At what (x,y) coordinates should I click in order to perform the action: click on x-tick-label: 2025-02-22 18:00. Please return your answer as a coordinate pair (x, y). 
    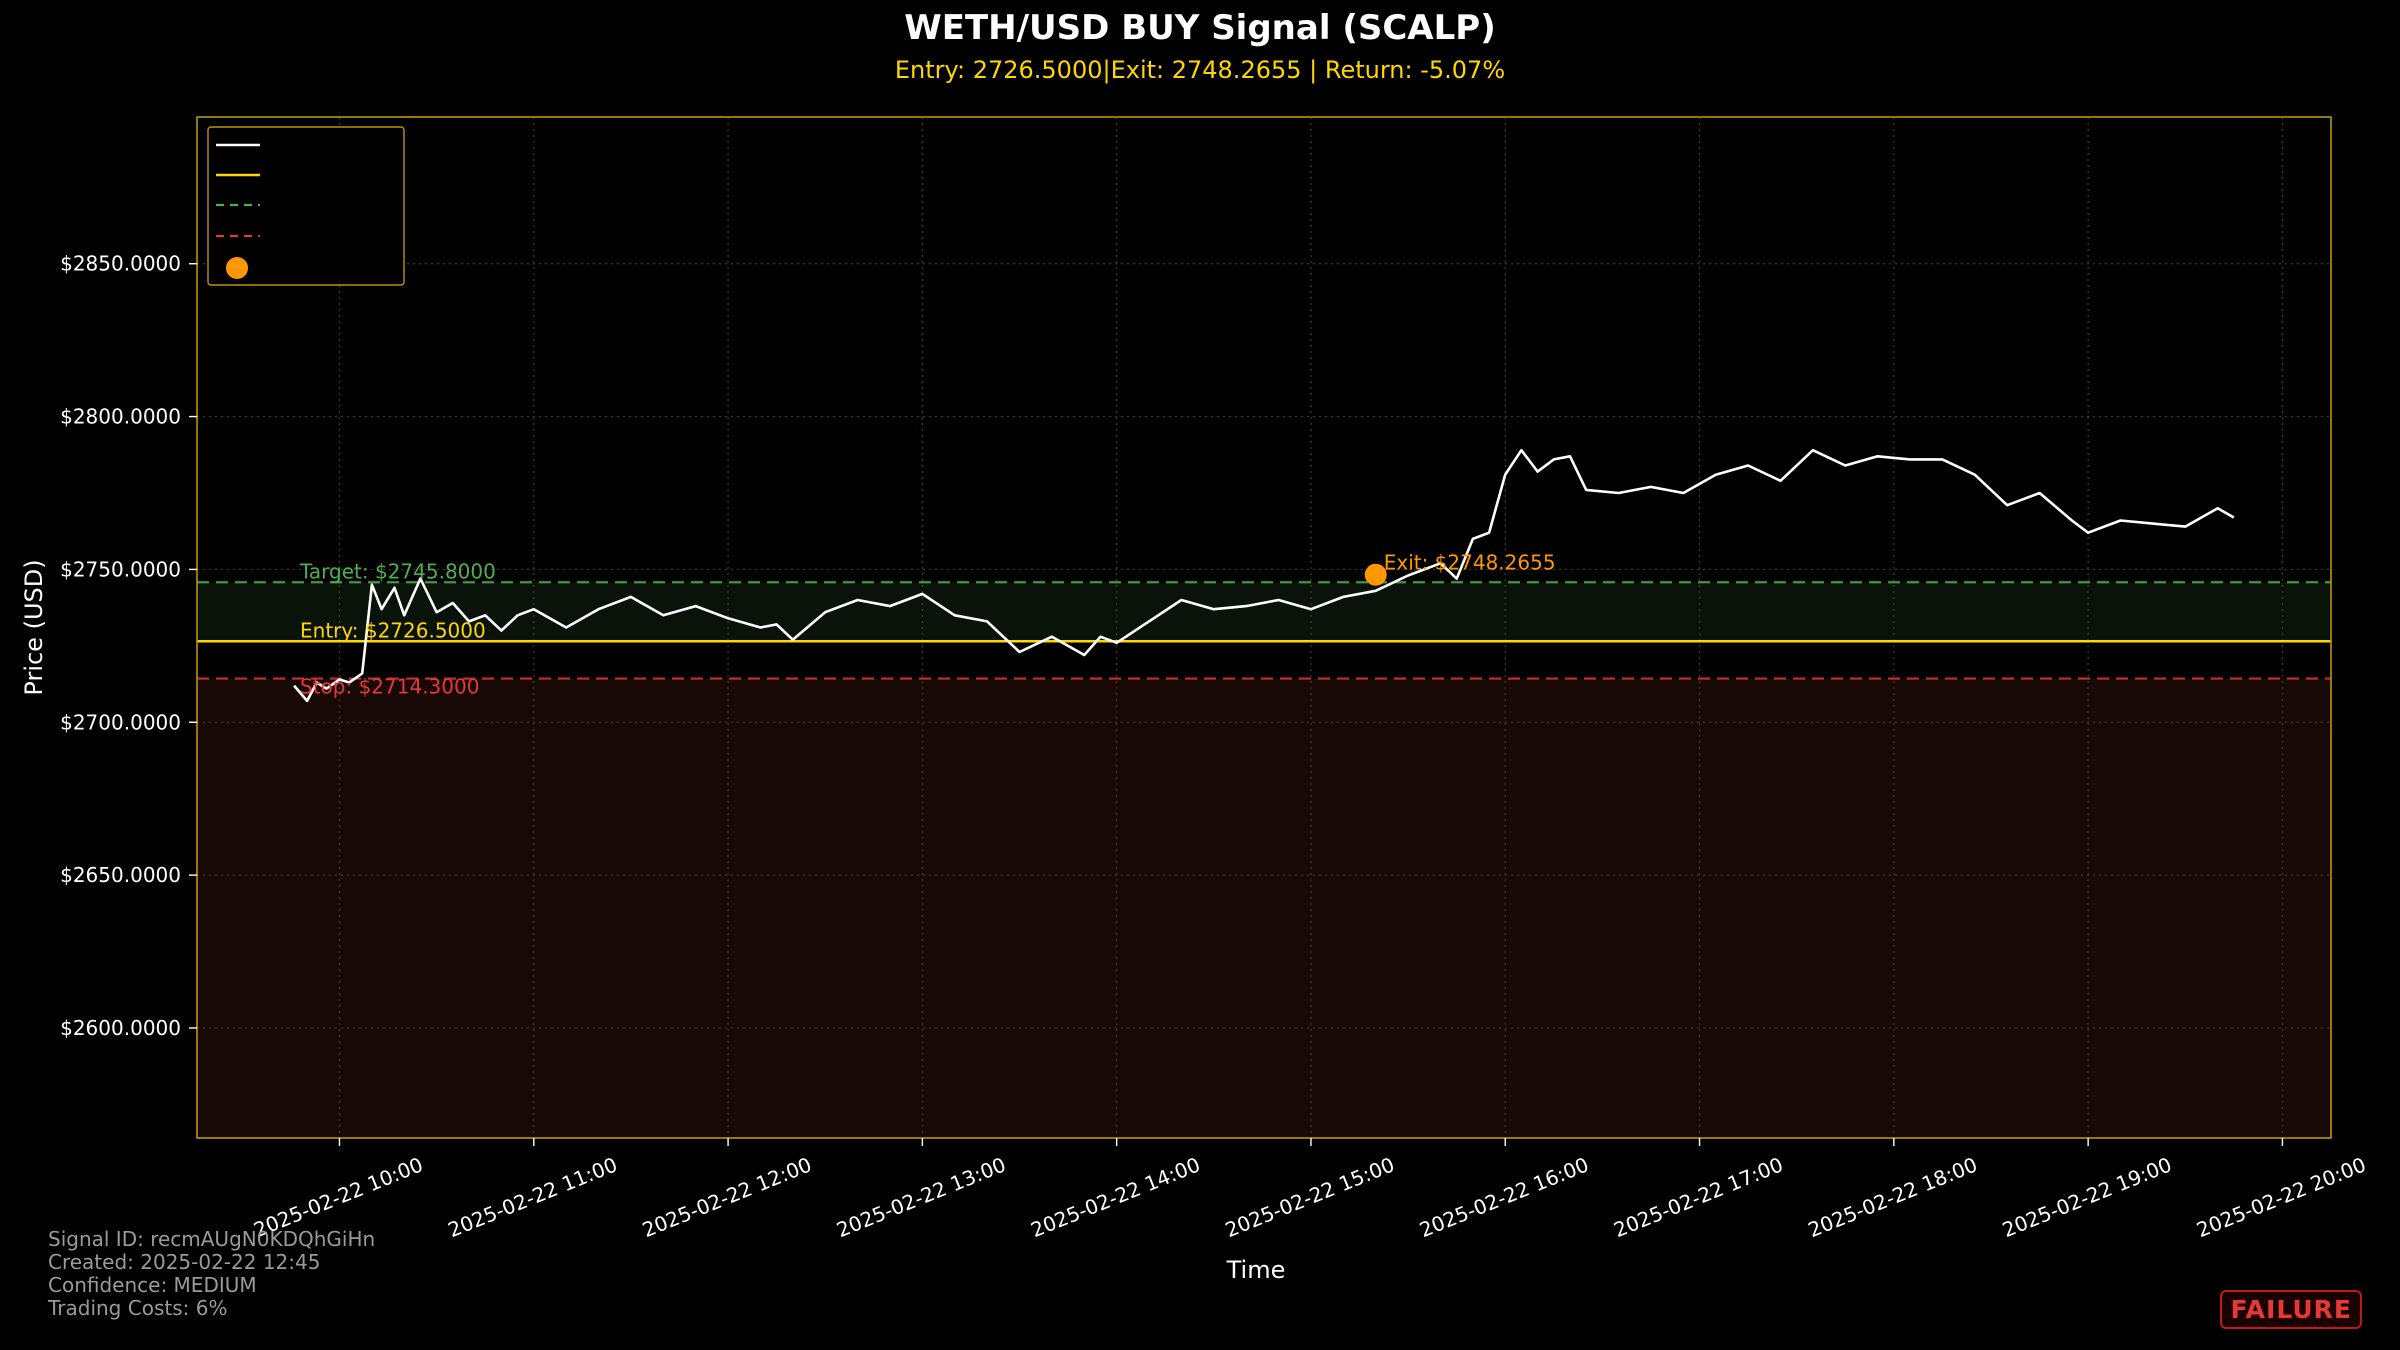
    Looking at the image, I should click on (1893, 1197).